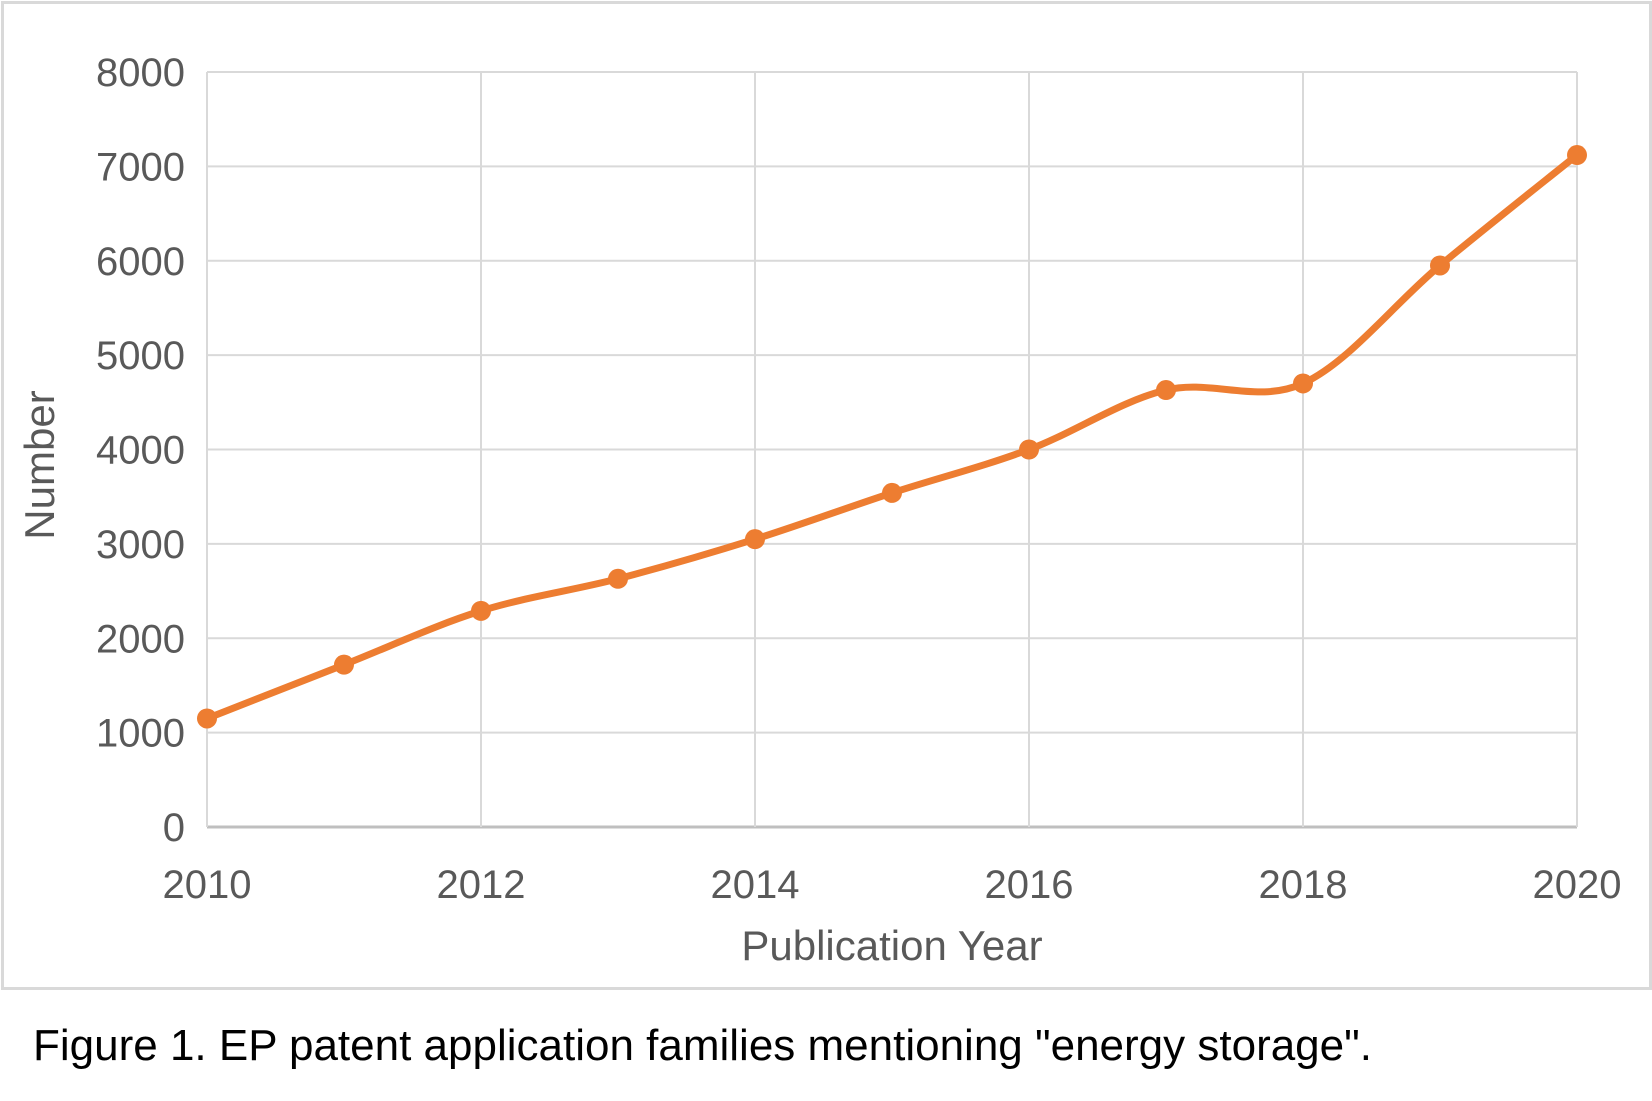 The height and width of the screenshot is (1101, 1652). What do you see at coordinates (755, 885) in the screenshot?
I see `x-tick-label: 2014` at bounding box center [755, 885].